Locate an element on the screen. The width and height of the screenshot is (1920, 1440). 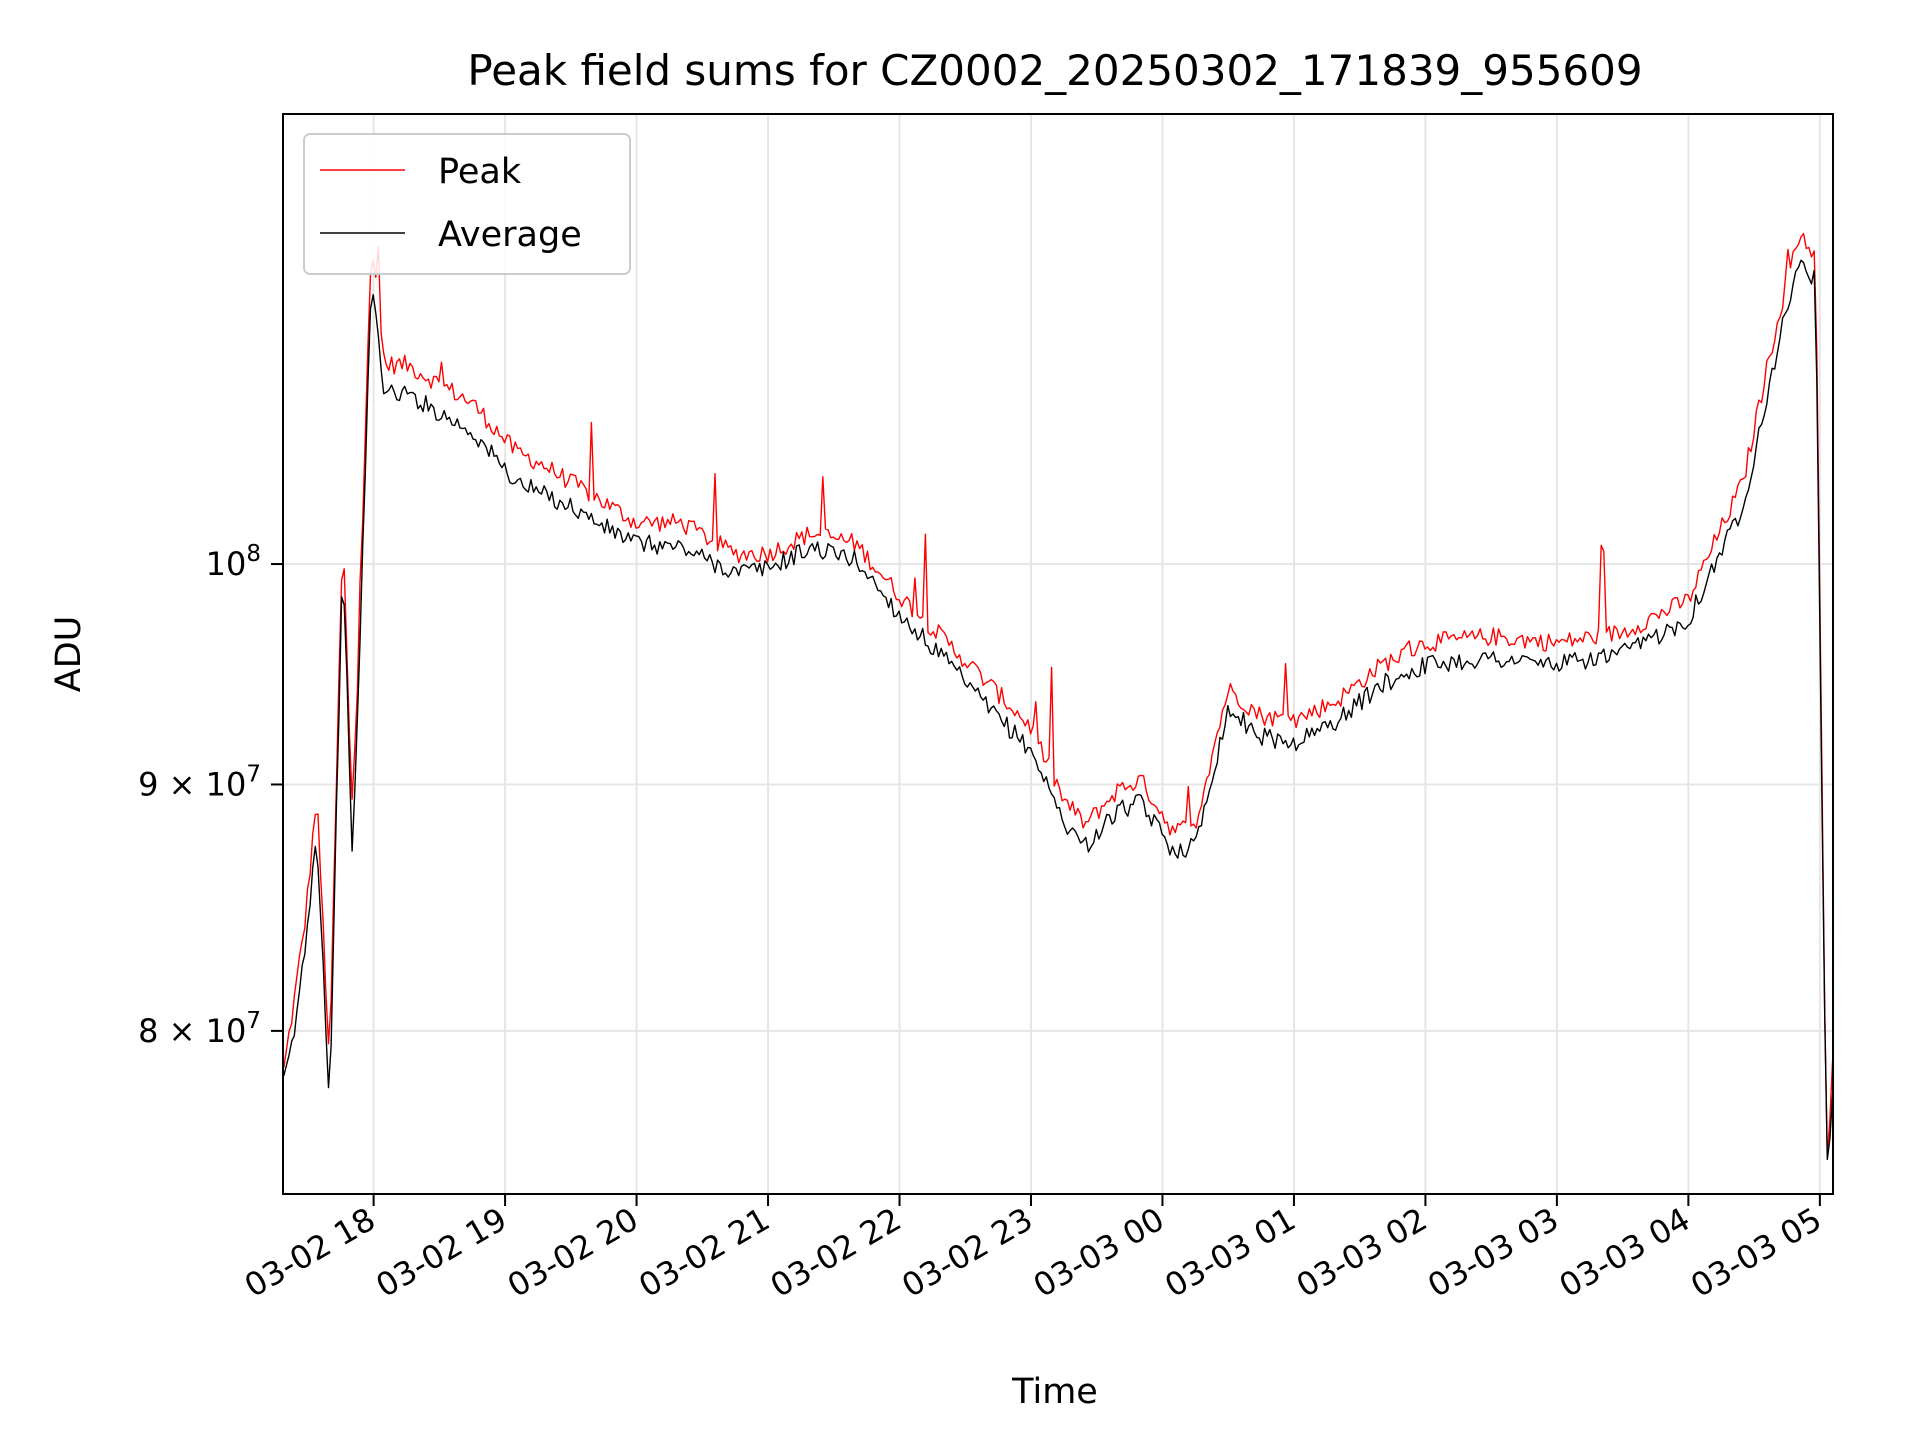
y-axis: 8 × 107 9 × 107 108 is located at coordinates (210, 795).